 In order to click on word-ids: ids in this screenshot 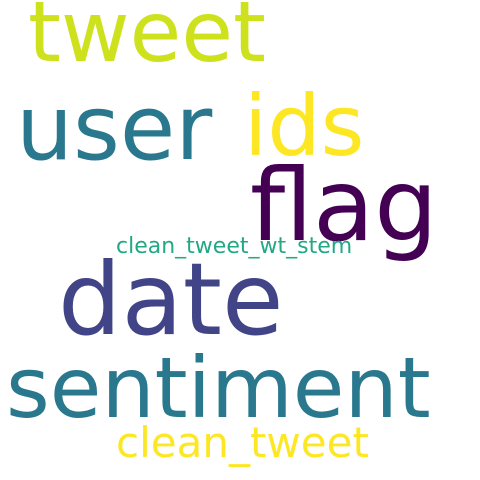, I will do `click(304, 126)`.